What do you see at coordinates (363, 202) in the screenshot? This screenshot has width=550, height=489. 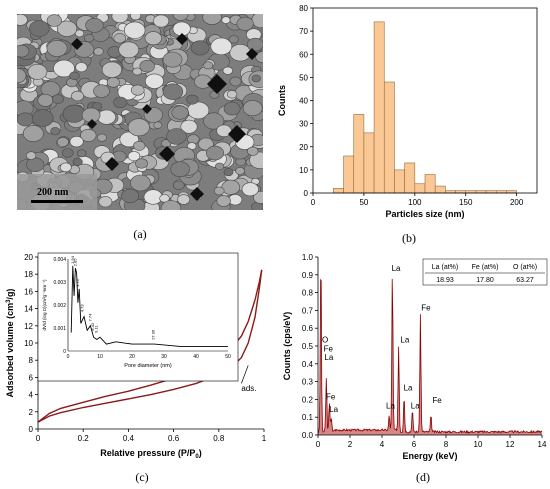 I see `x-tick-label: 50` at bounding box center [363, 202].